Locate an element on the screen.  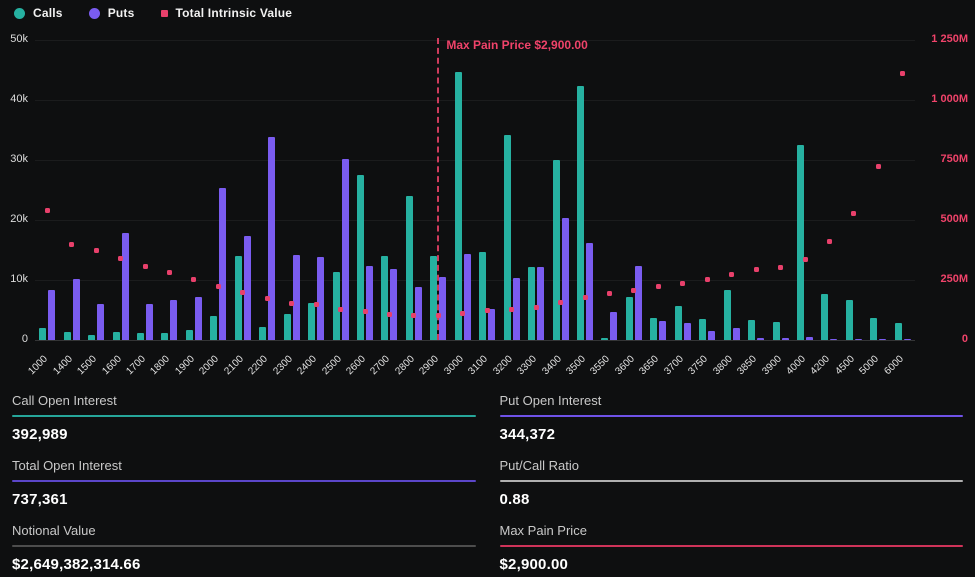
legend-item-puts: Puts is located at coordinates (111, 13).